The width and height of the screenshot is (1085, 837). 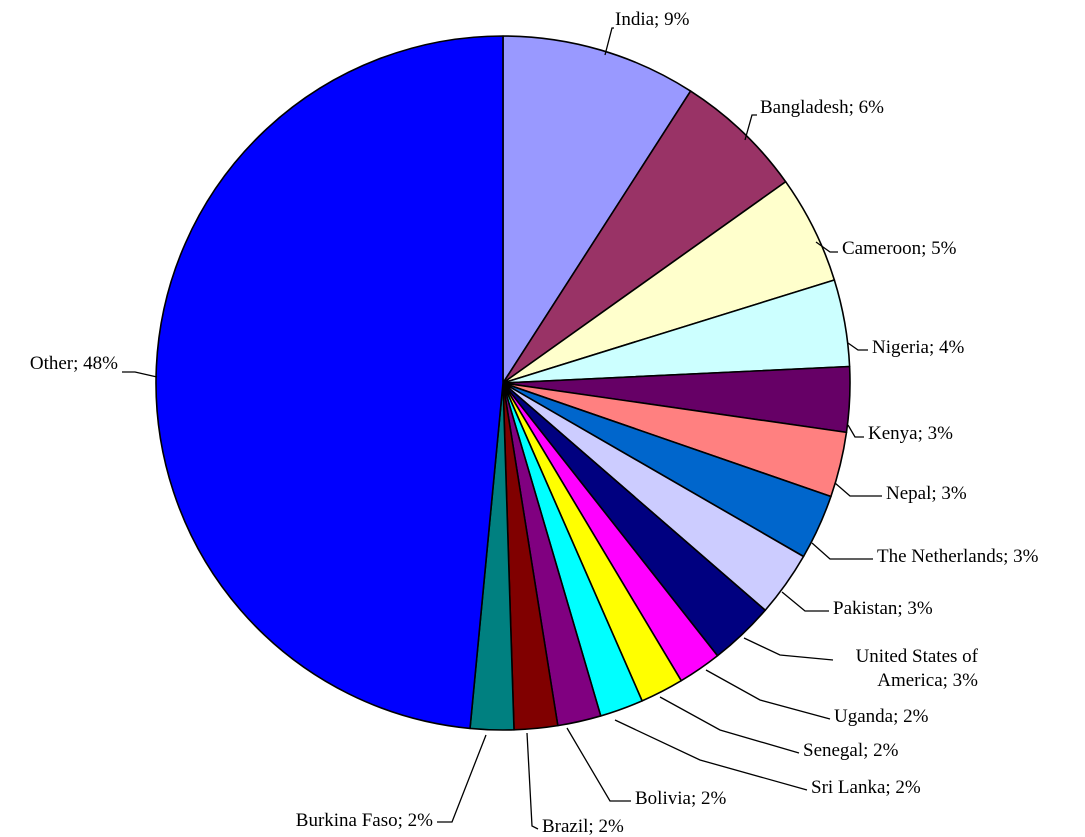 I want to click on leader-line-uganda, so click(x=768, y=694).